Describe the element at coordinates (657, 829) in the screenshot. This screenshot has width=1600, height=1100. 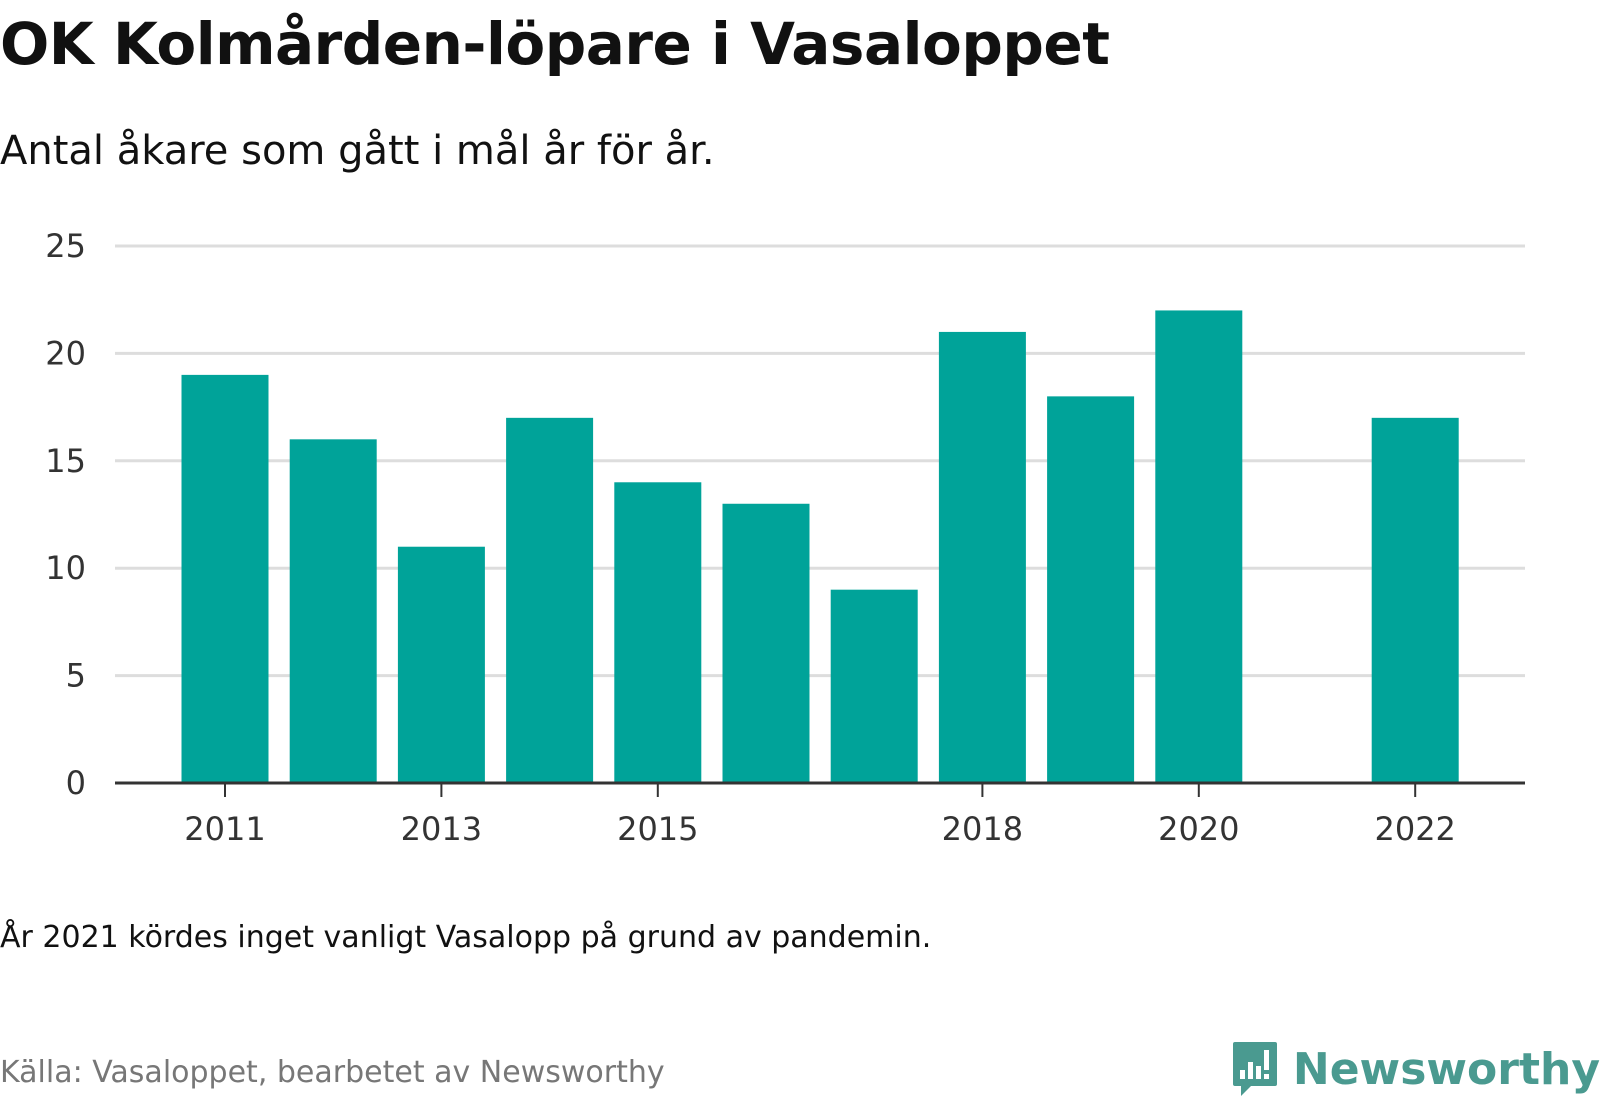
I see `x-tick-label: 2015` at that location.